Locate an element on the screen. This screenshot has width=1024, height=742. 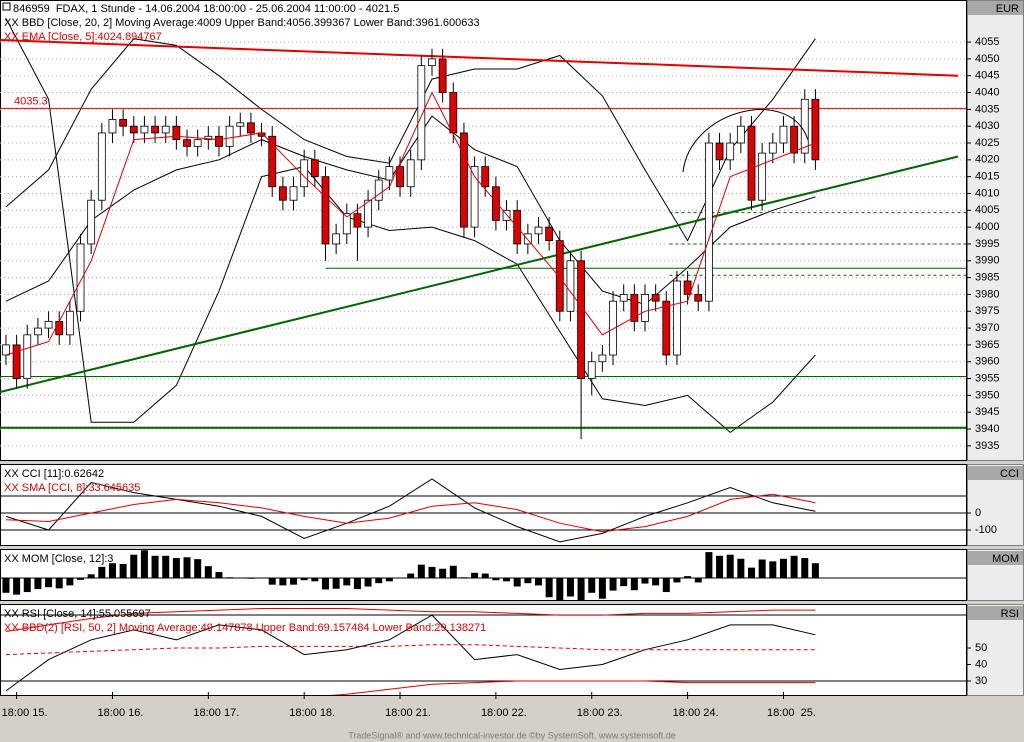
y-tick-label: 4015 is located at coordinates (987, 177).